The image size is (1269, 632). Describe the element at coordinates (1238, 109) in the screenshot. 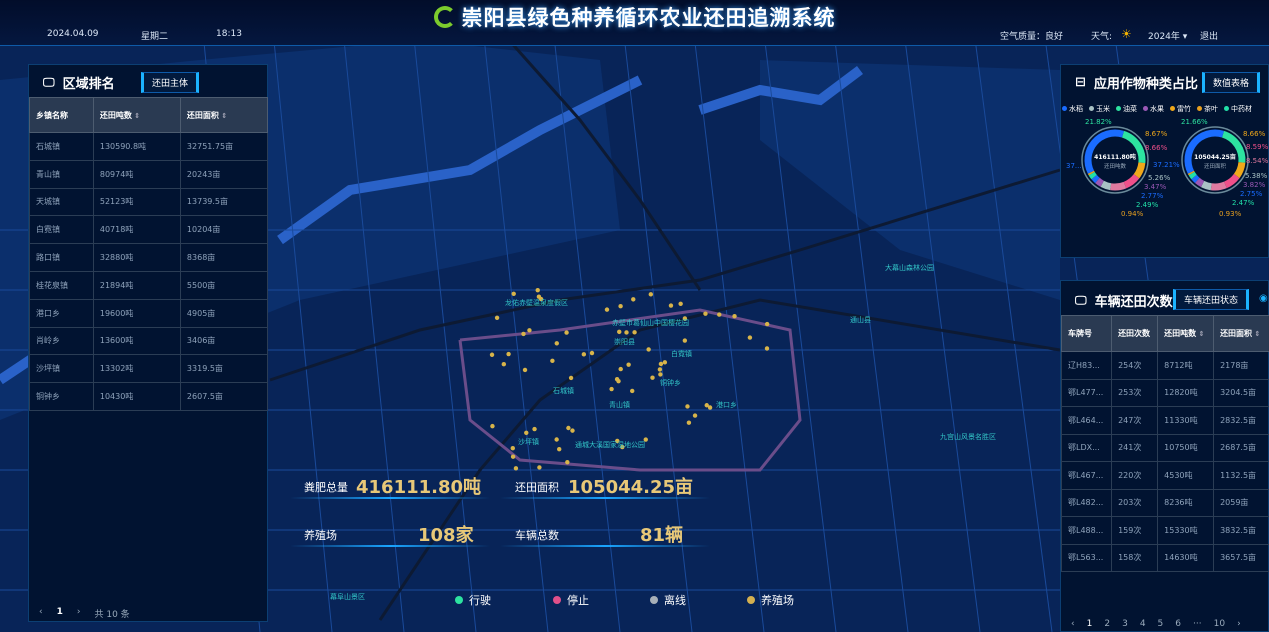

I see `legend-item: 中药材` at that location.